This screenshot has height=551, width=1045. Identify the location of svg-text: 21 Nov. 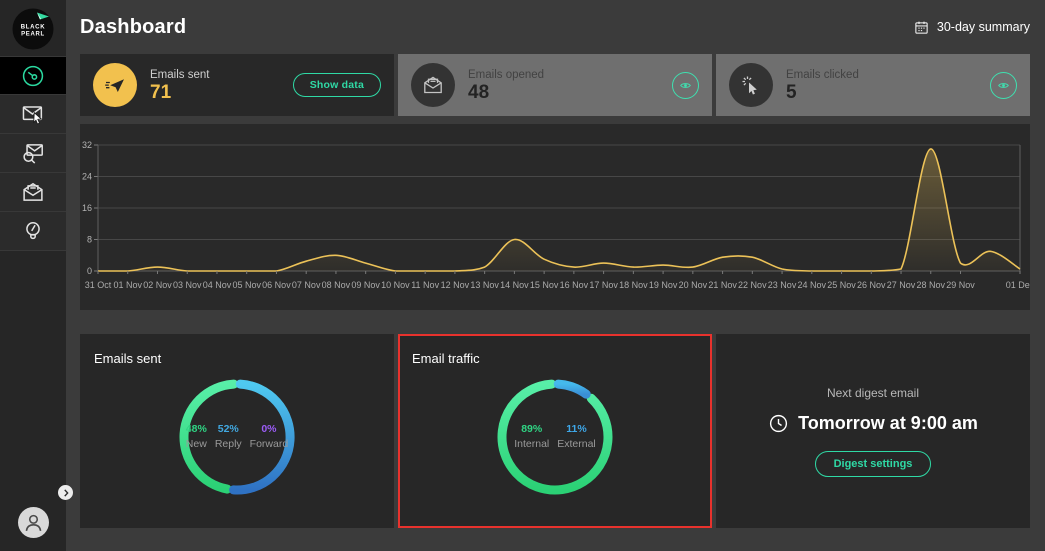
(722, 285).